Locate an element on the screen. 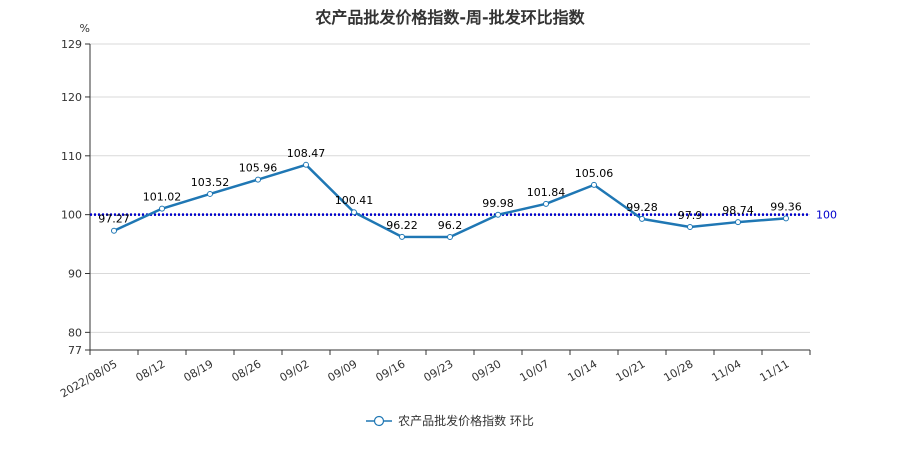 Image resolution: width=900 pixels, height=450 pixels. data-label: 108.47 is located at coordinates (306, 153).